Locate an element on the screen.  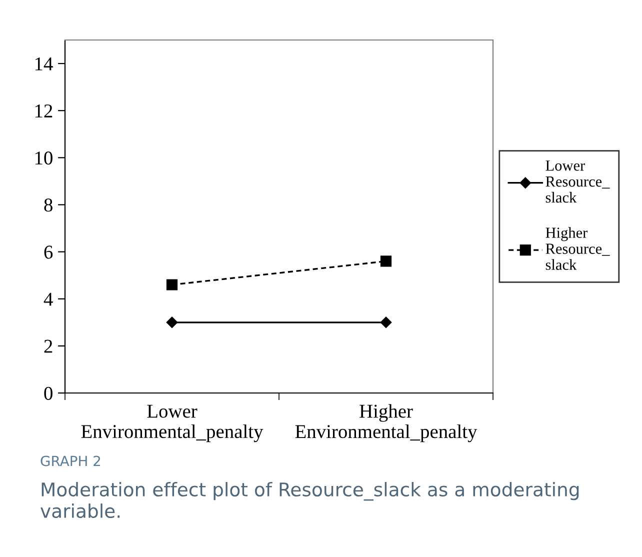
text: Moderation effect plot of Resource_slack as a moderating variable. is located at coordinates (309, 500).